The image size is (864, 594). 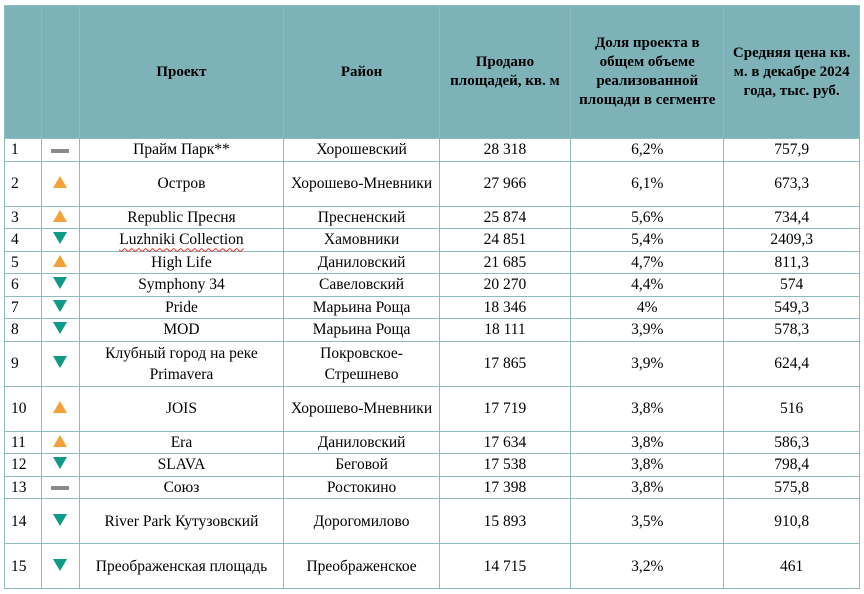 I want to click on sold-cell-text: 14 715, so click(x=505, y=566).